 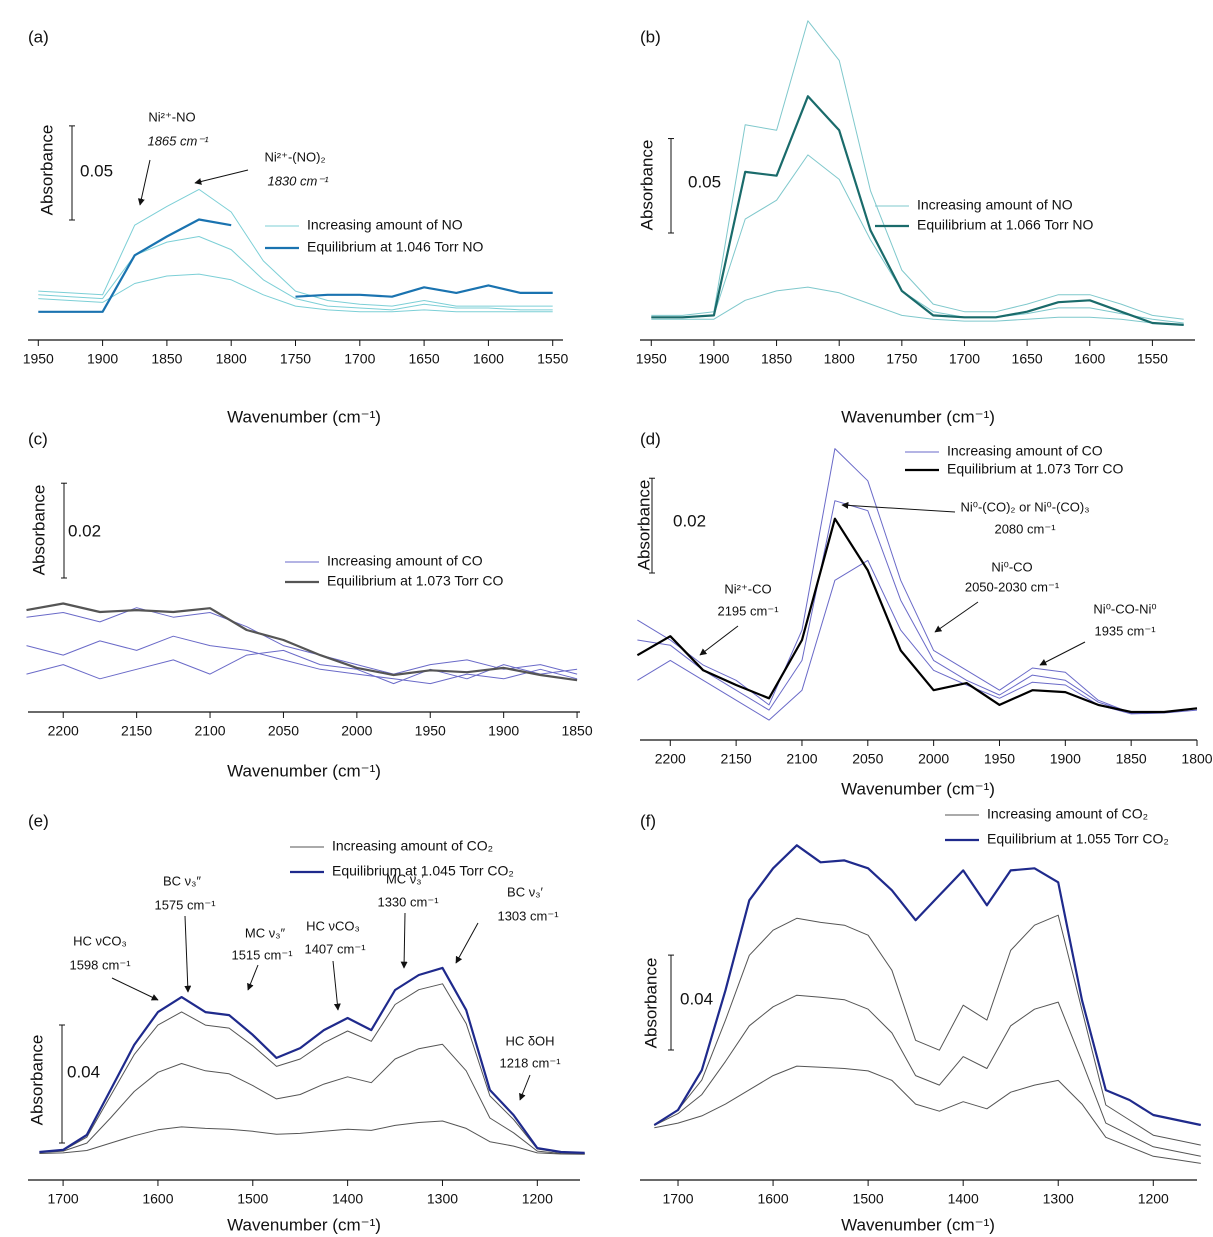 I want to click on annotation-sub: 1830 cm⁻¹, so click(x=298, y=180).